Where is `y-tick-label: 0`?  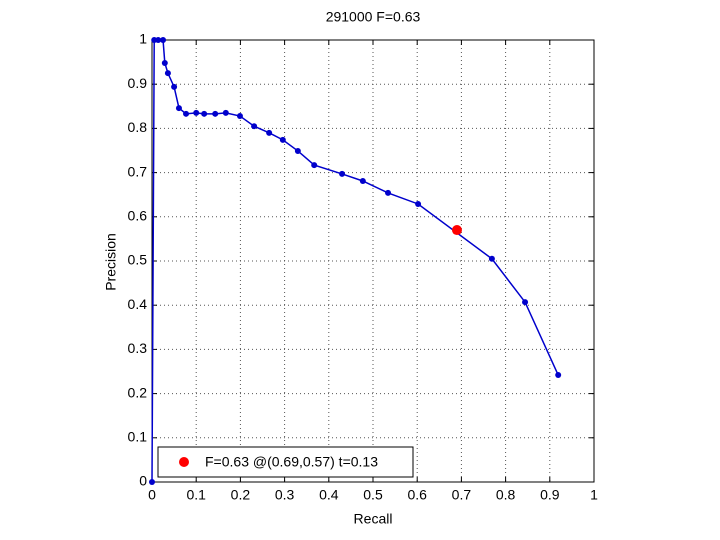 y-tick-label: 0 is located at coordinates (143, 481).